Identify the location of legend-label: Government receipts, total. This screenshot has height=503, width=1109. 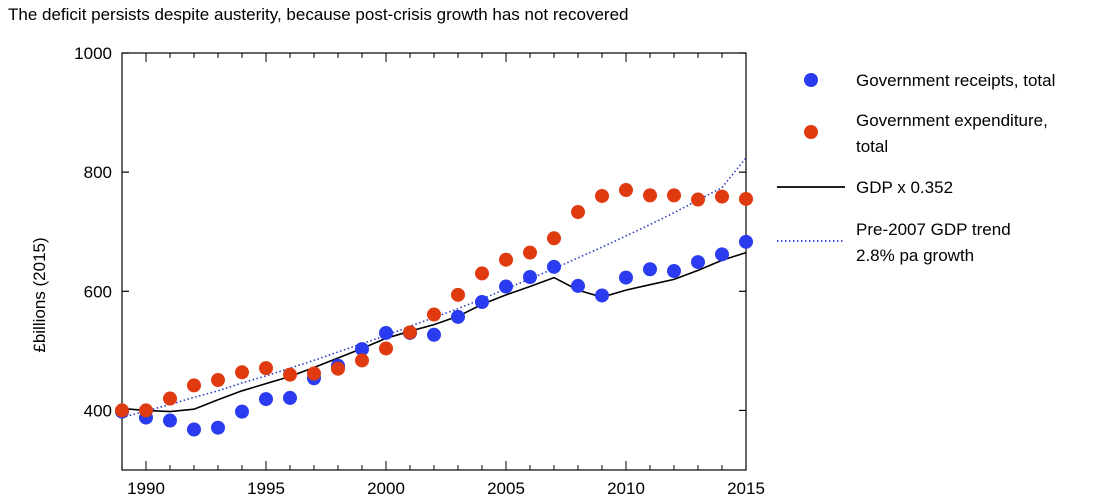
(955, 80).